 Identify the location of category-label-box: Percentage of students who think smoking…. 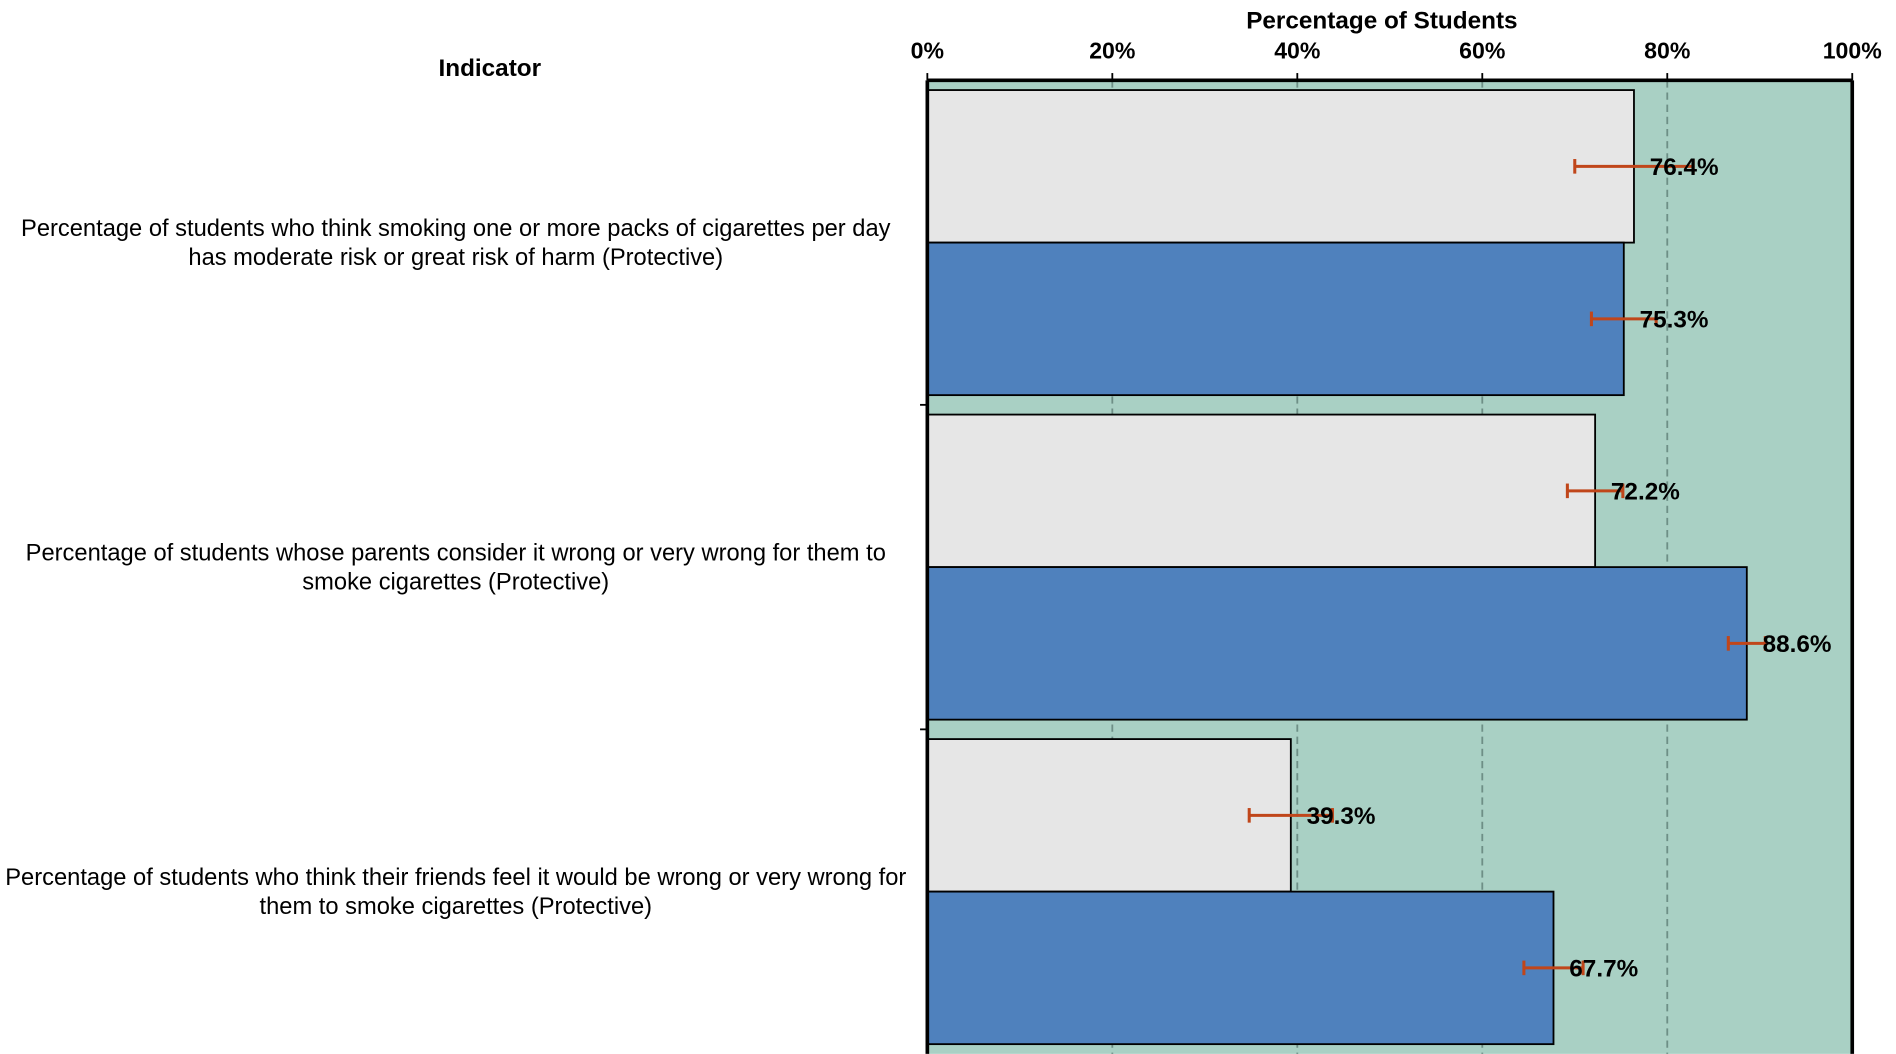
(456, 243).